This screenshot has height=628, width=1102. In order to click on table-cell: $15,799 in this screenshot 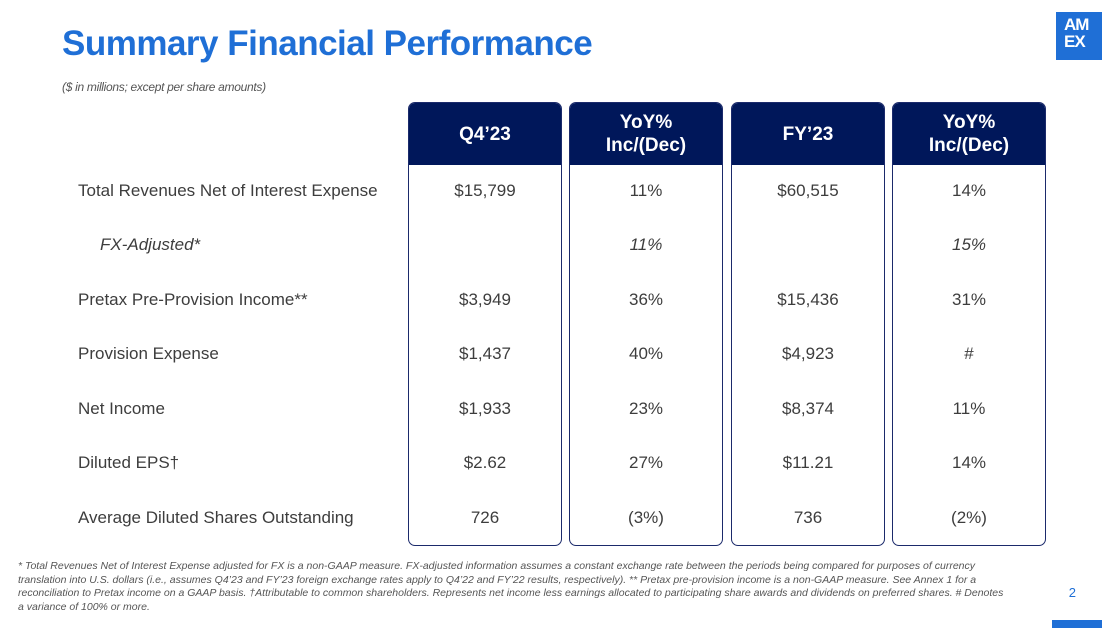, I will do `click(485, 190)`.